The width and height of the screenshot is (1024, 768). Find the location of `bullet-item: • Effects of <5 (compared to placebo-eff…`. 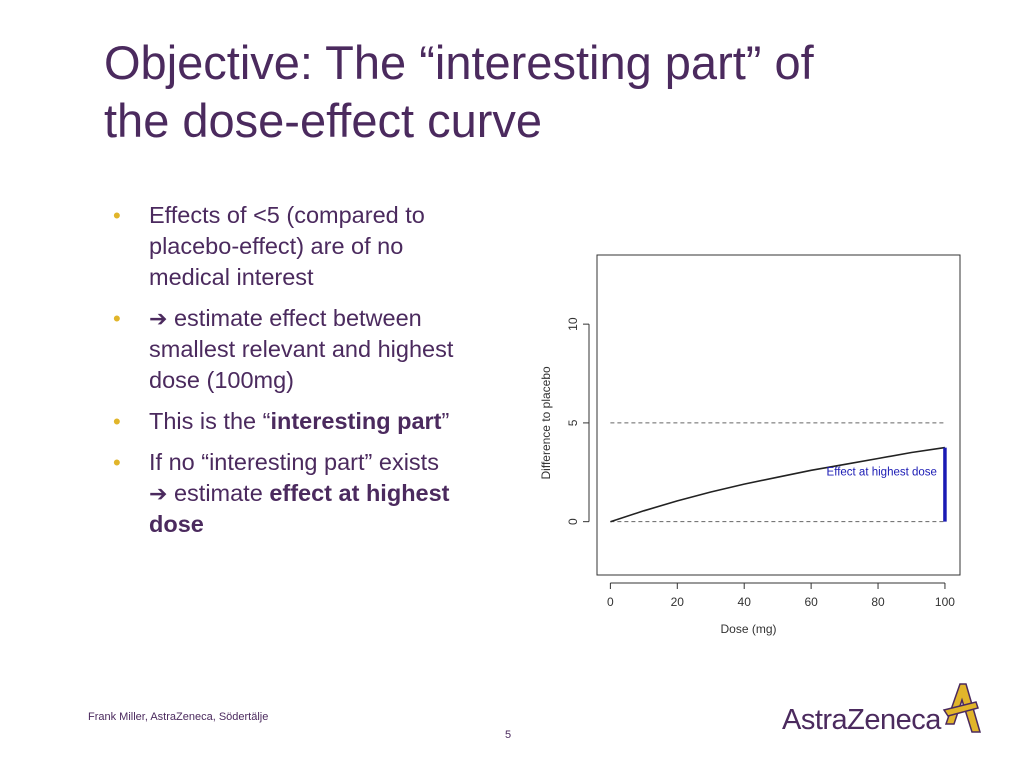

bullet-item: • Effects of <5 (compared to placebo-eff… is located at coordinates (323, 246).